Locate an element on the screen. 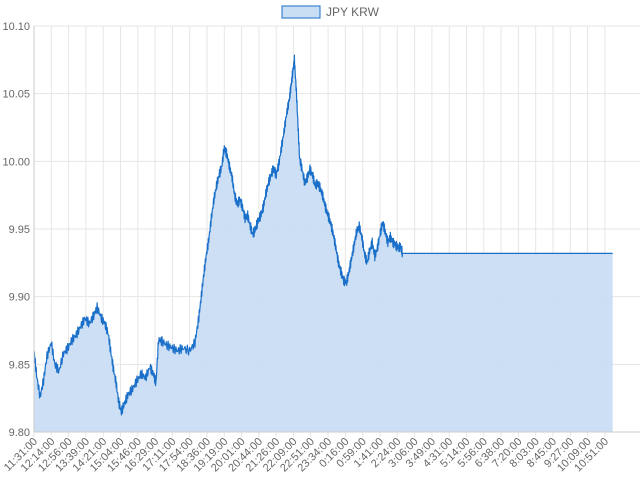 The height and width of the screenshot is (480, 640). y-tick-label: 9.90 is located at coordinates (19, 298).